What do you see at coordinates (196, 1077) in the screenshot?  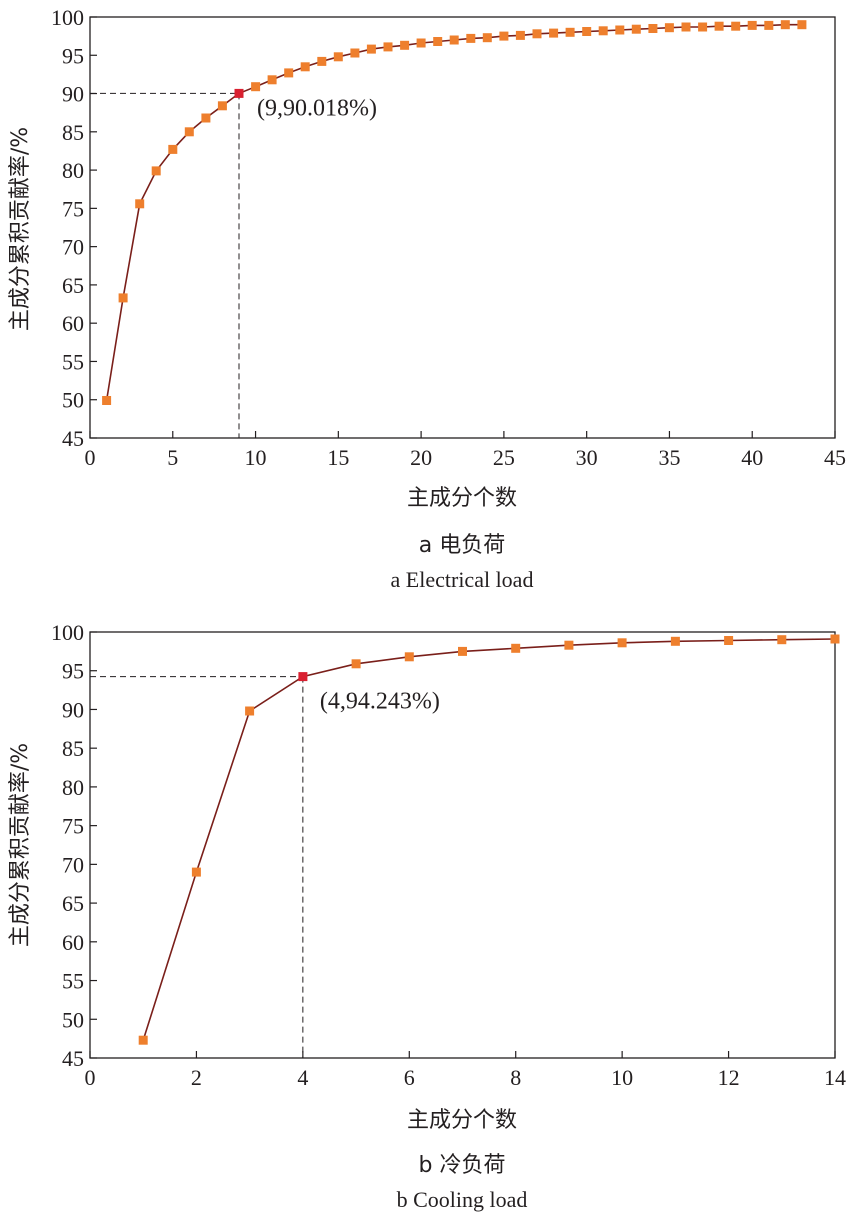 I see `x-tick-label: 2` at bounding box center [196, 1077].